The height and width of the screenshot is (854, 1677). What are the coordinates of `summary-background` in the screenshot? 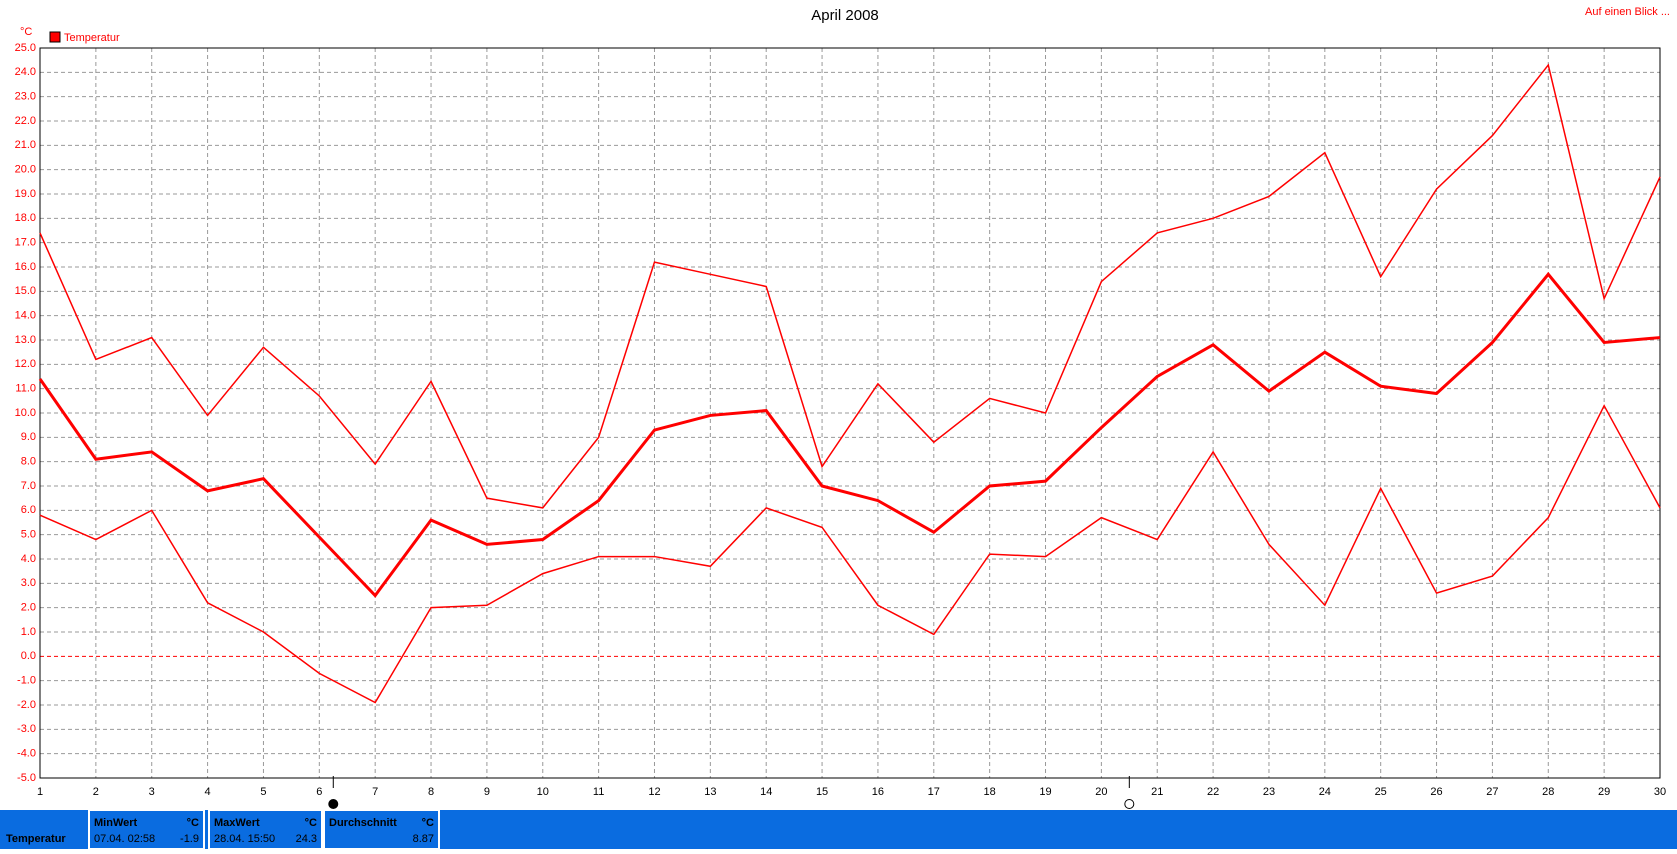 It's located at (838, 829).